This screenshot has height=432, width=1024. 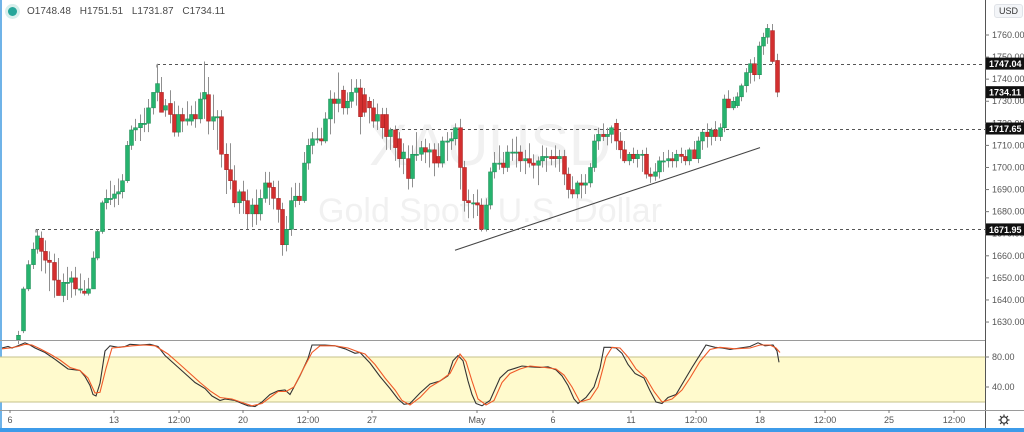 What do you see at coordinates (1008, 57) in the screenshot?
I see `price-tick-label: 1750.00` at bounding box center [1008, 57].